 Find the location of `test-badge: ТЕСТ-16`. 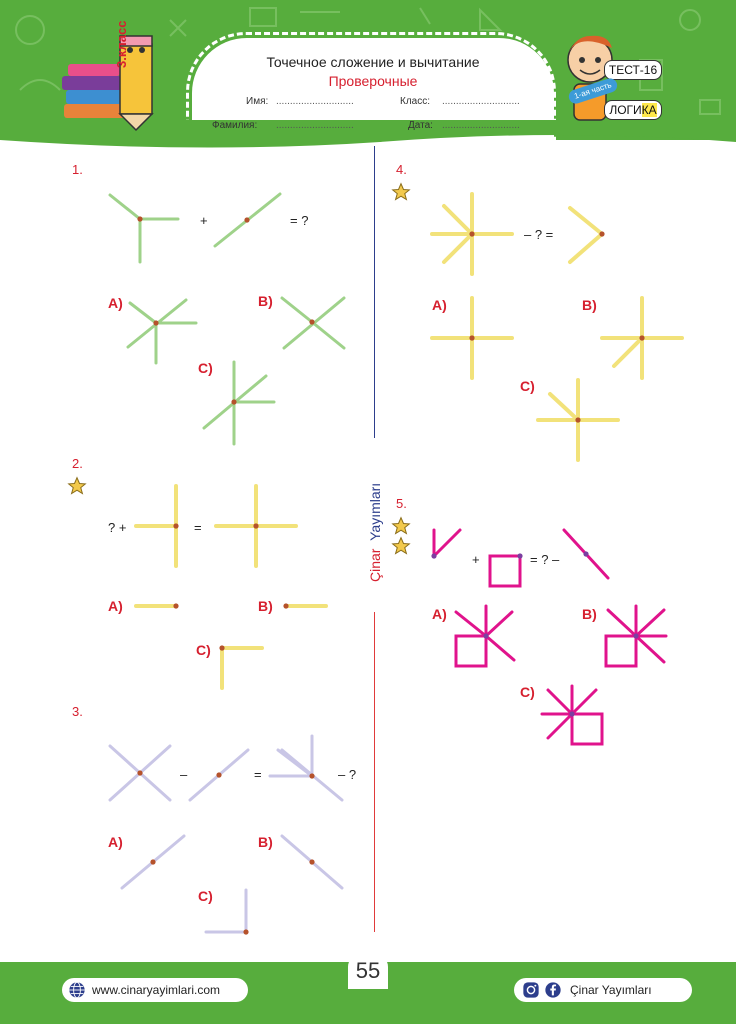

test-badge: ТЕСТ-16 is located at coordinates (633, 70).